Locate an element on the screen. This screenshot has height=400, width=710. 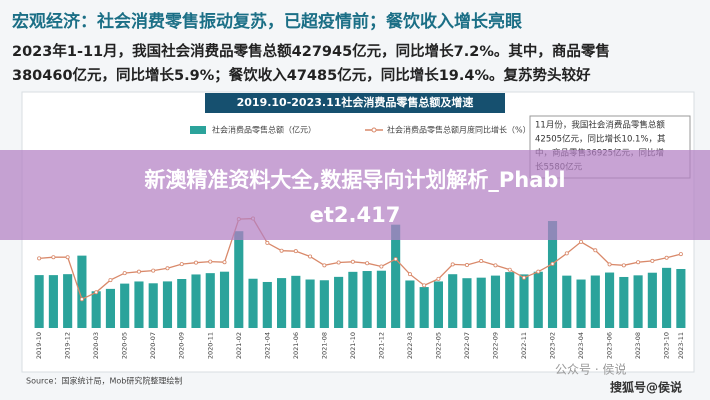
source: Source：国家统计局，Mob研究院整理绘制 is located at coordinates (104, 381).